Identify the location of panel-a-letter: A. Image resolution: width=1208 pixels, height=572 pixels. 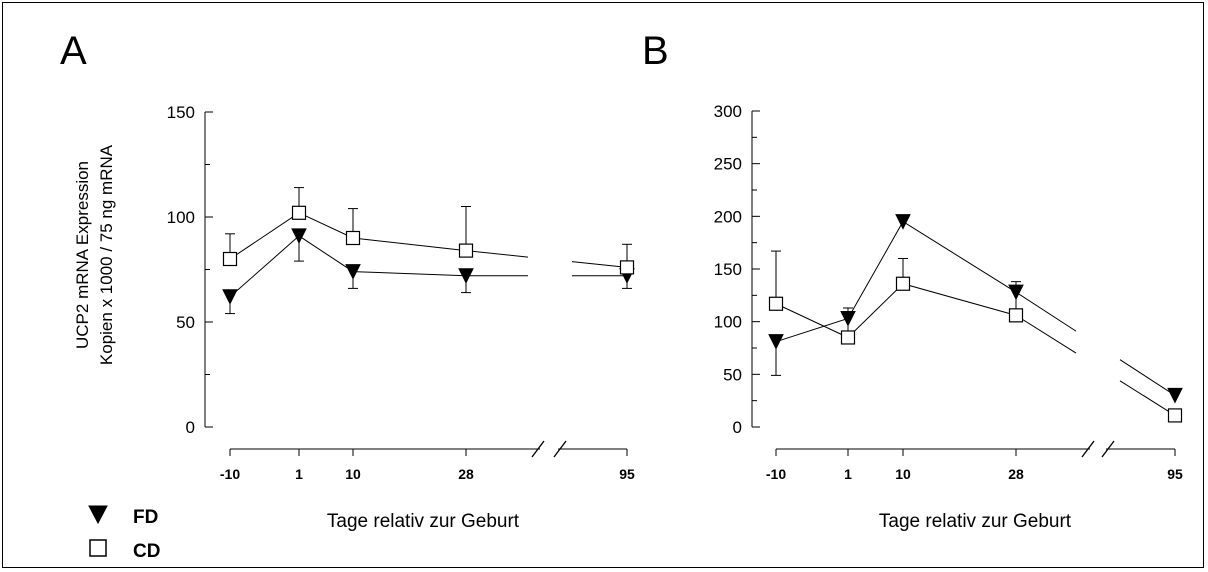
(73, 51).